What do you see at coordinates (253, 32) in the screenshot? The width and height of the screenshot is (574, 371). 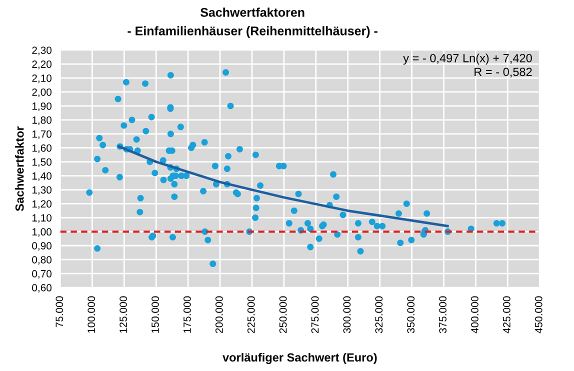 I see `chart-subtitle: - Einfamilienhäuser (Reihenmittelhäuser) -` at bounding box center [253, 32].